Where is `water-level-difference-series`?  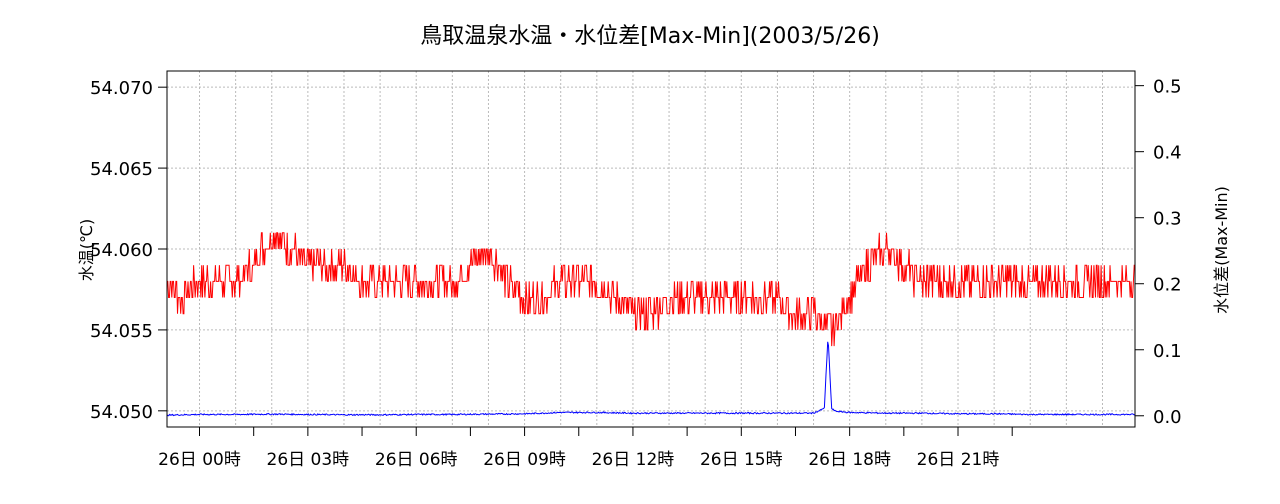
water-level-difference-series is located at coordinates (651, 379).